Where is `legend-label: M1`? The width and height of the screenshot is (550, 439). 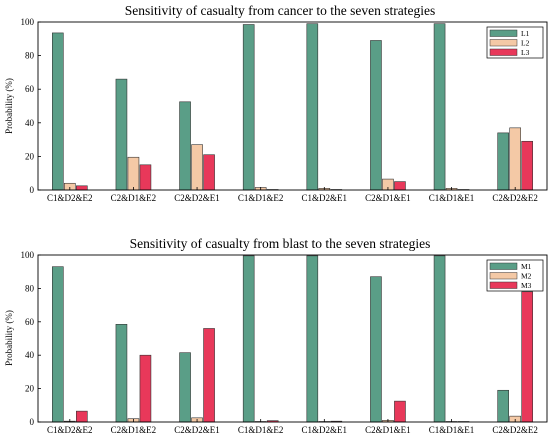 legend-label: M1 is located at coordinates (526, 266).